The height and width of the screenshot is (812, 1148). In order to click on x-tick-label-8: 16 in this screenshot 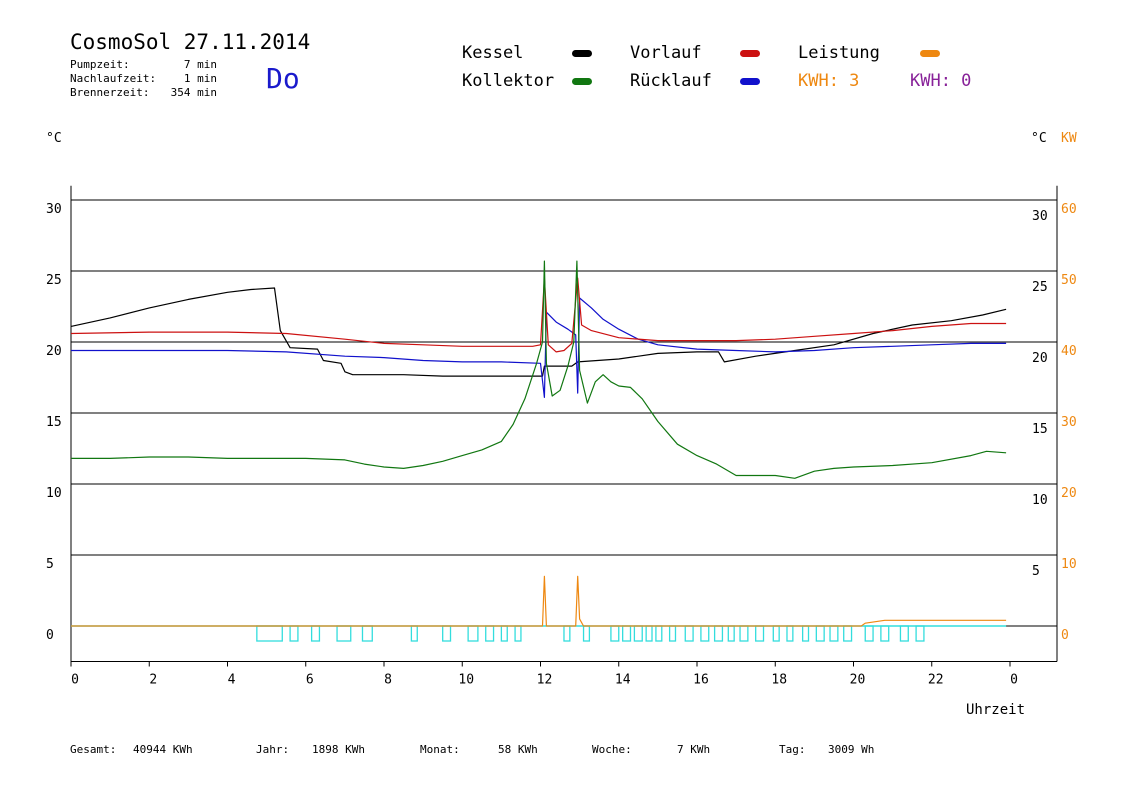, I will do `click(701, 680)`.